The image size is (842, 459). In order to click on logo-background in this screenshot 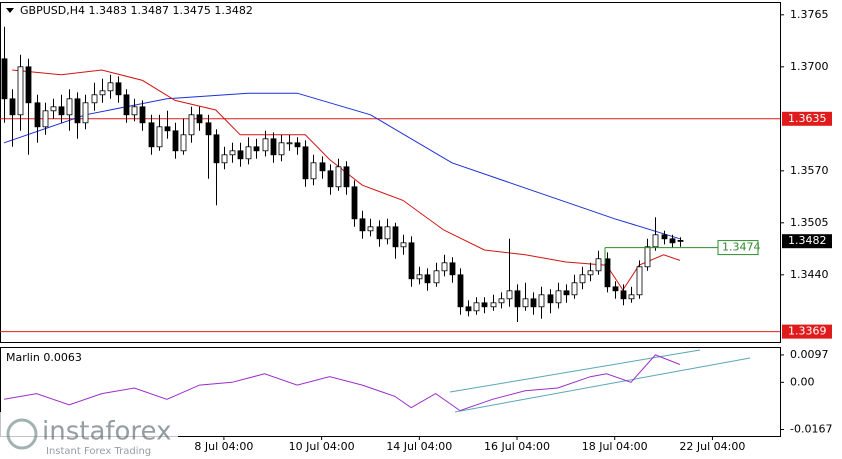, I will do `click(89, 435)`.